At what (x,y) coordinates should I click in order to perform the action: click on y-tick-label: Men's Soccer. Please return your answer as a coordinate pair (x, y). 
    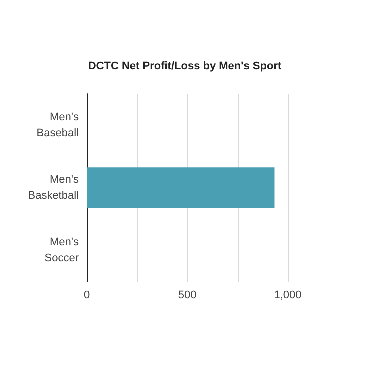
    Looking at the image, I should click on (62, 250).